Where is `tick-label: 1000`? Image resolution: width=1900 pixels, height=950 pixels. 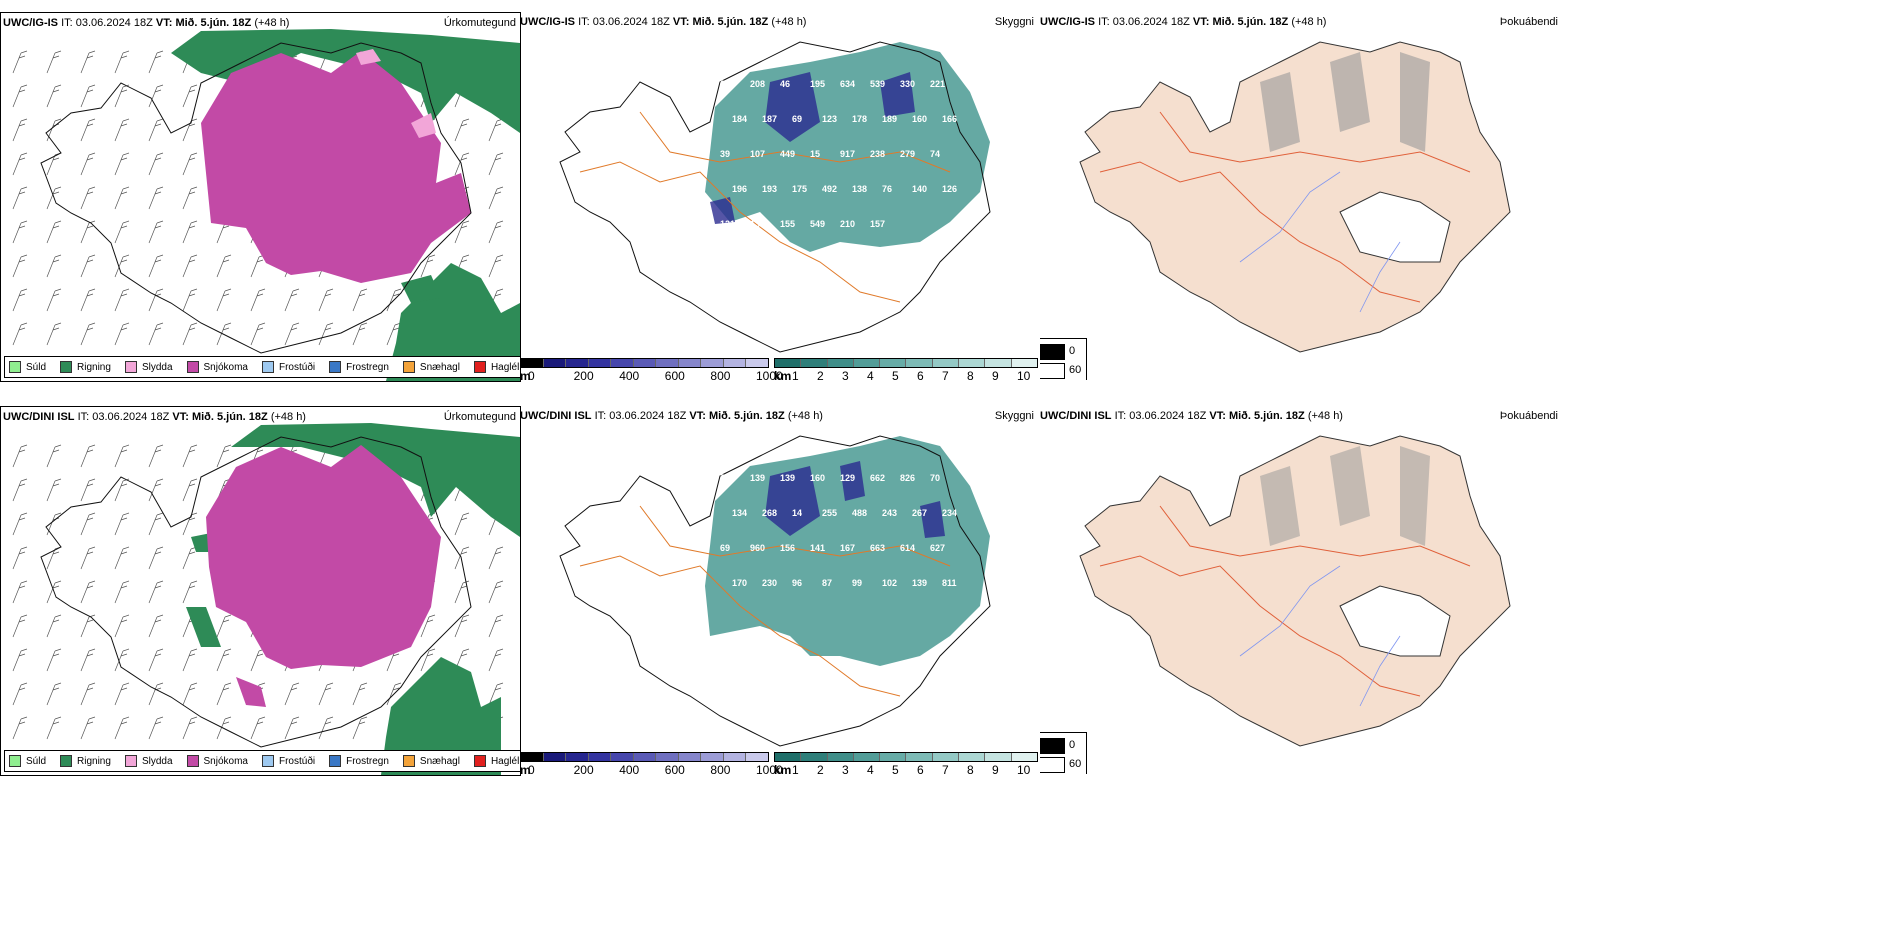
tick-label: 1000 is located at coordinates (769, 768).